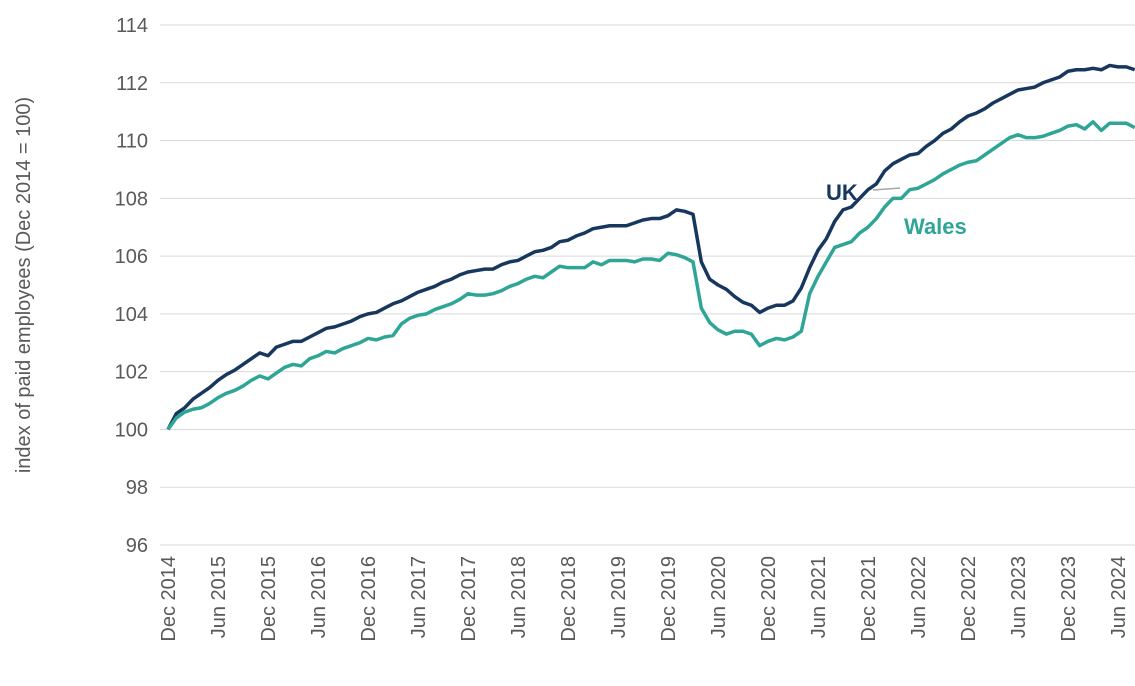 Image resolution: width=1135 pixels, height=686 pixels. What do you see at coordinates (131, 315) in the screenshot?
I see `y-tick-label: 104` at bounding box center [131, 315].